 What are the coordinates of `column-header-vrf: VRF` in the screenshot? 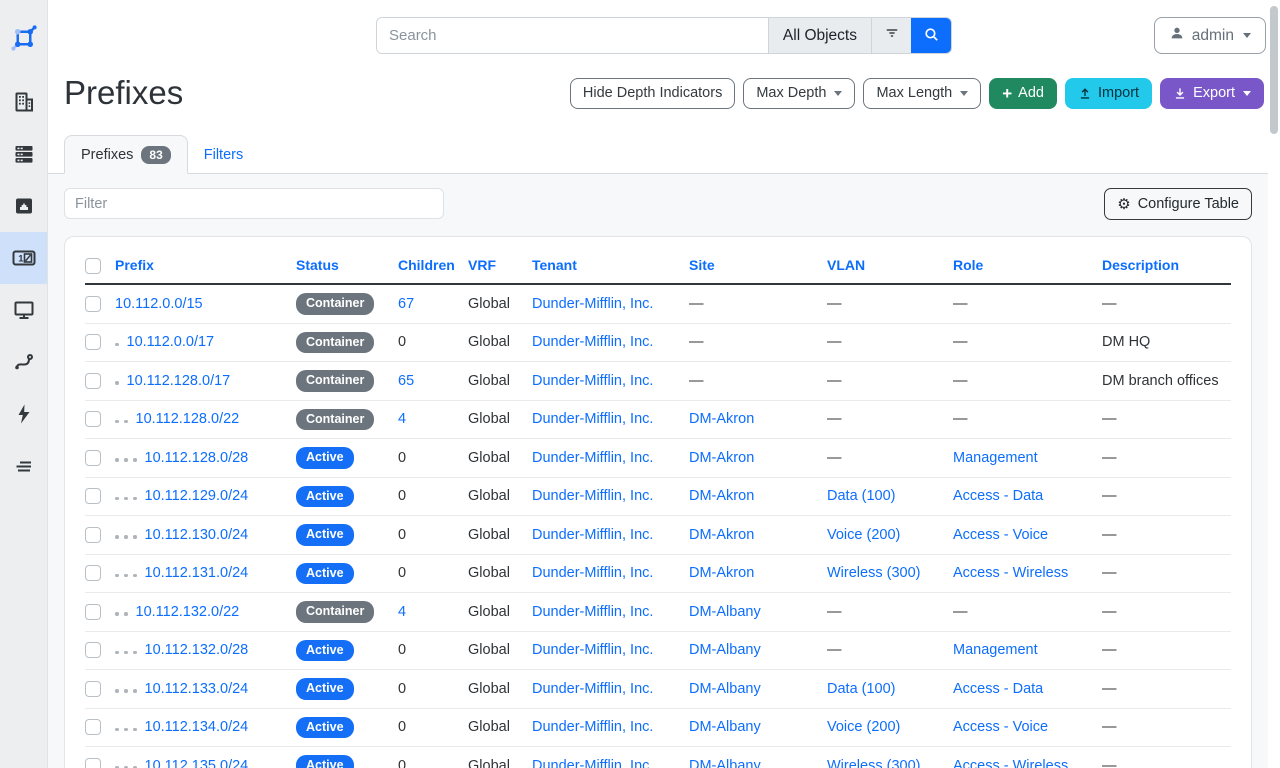 It's located at (482, 265).